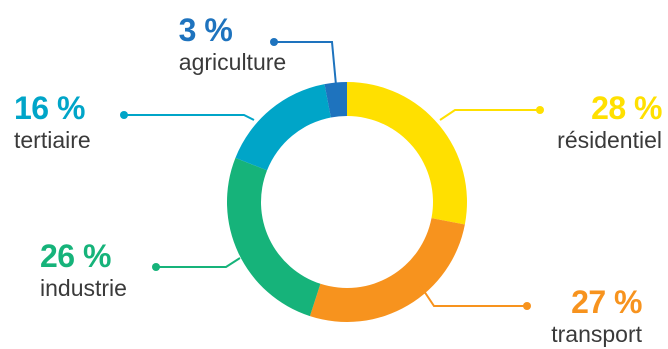 This screenshot has height=349, width=668. I want to click on slice-name-residentiel: résidentiel, so click(609, 140).